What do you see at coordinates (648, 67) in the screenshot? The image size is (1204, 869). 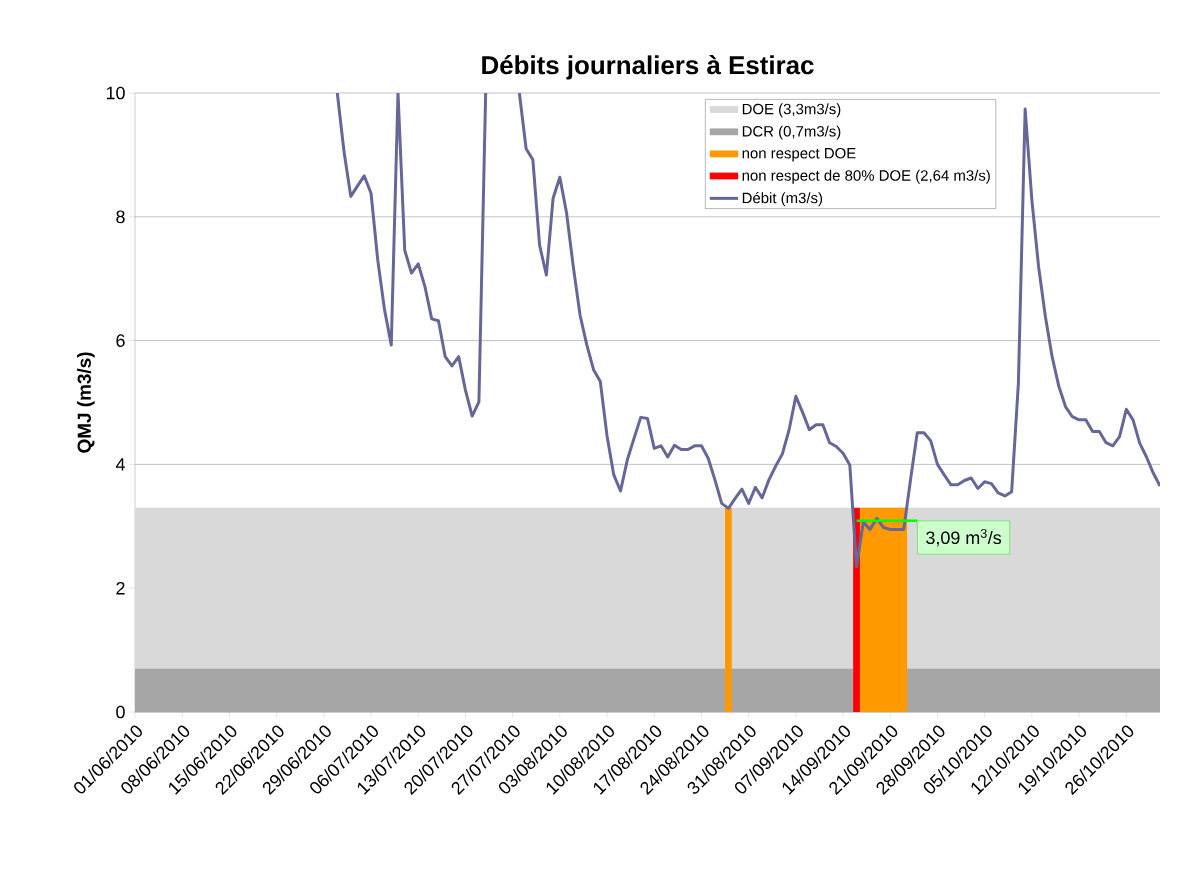 I see `chart-title: Débits journaliers à Estirac` at bounding box center [648, 67].